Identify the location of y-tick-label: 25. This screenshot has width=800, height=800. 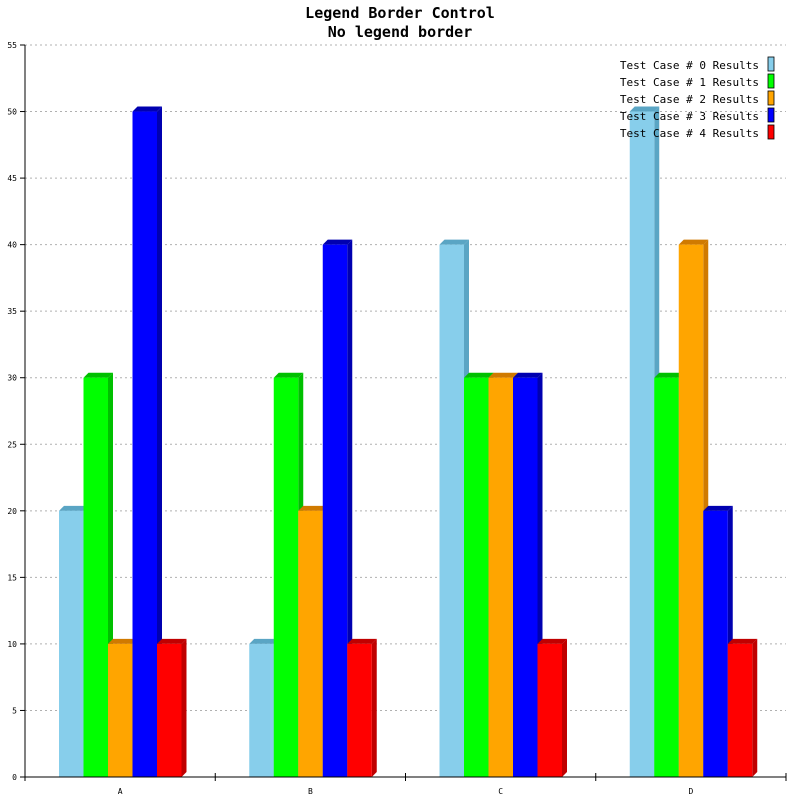
(12, 444).